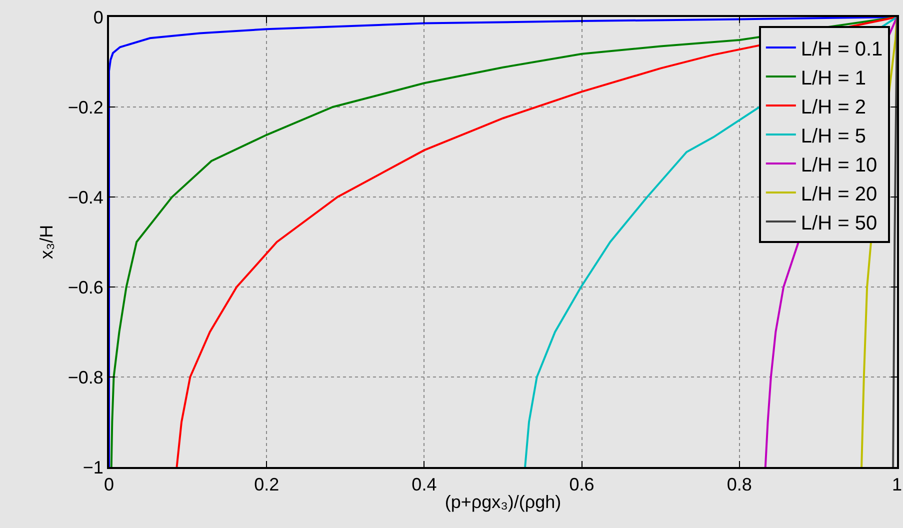 This screenshot has width=903, height=528. Describe the element at coordinates (98, 17) in the screenshot. I see `y-tick-label: 0` at that location.